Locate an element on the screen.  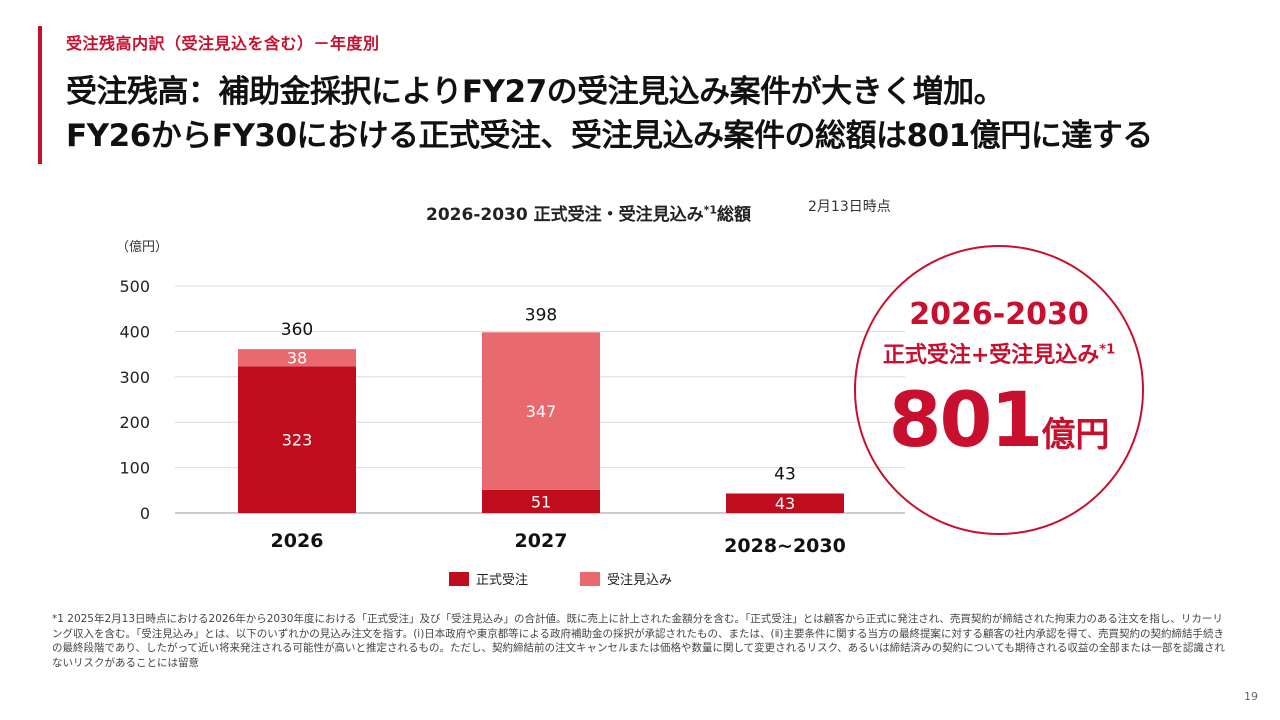
bar-prospect-2027 is located at coordinates (541, 411).